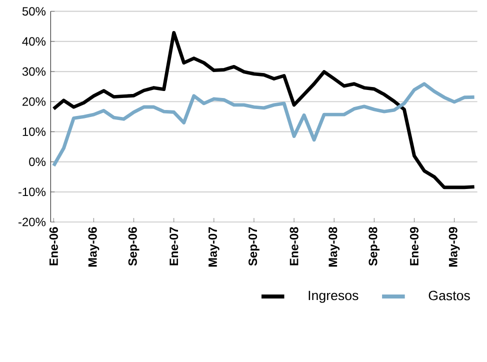 This screenshot has height=362, width=487. I want to click on y-tick-label: 20%, so click(34, 101).